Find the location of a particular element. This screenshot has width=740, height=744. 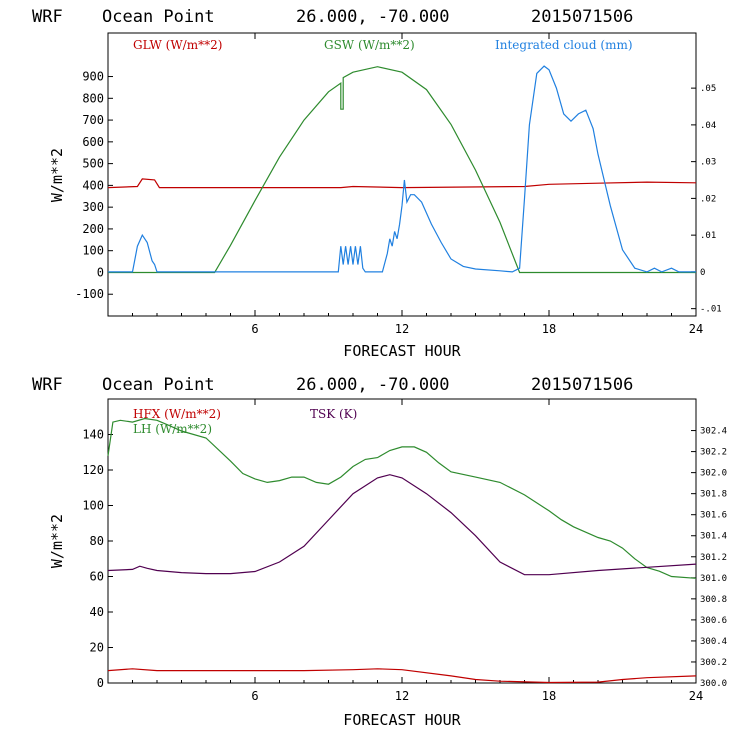

chart2-y2tick-label: 302.0 is located at coordinates (713, 474).